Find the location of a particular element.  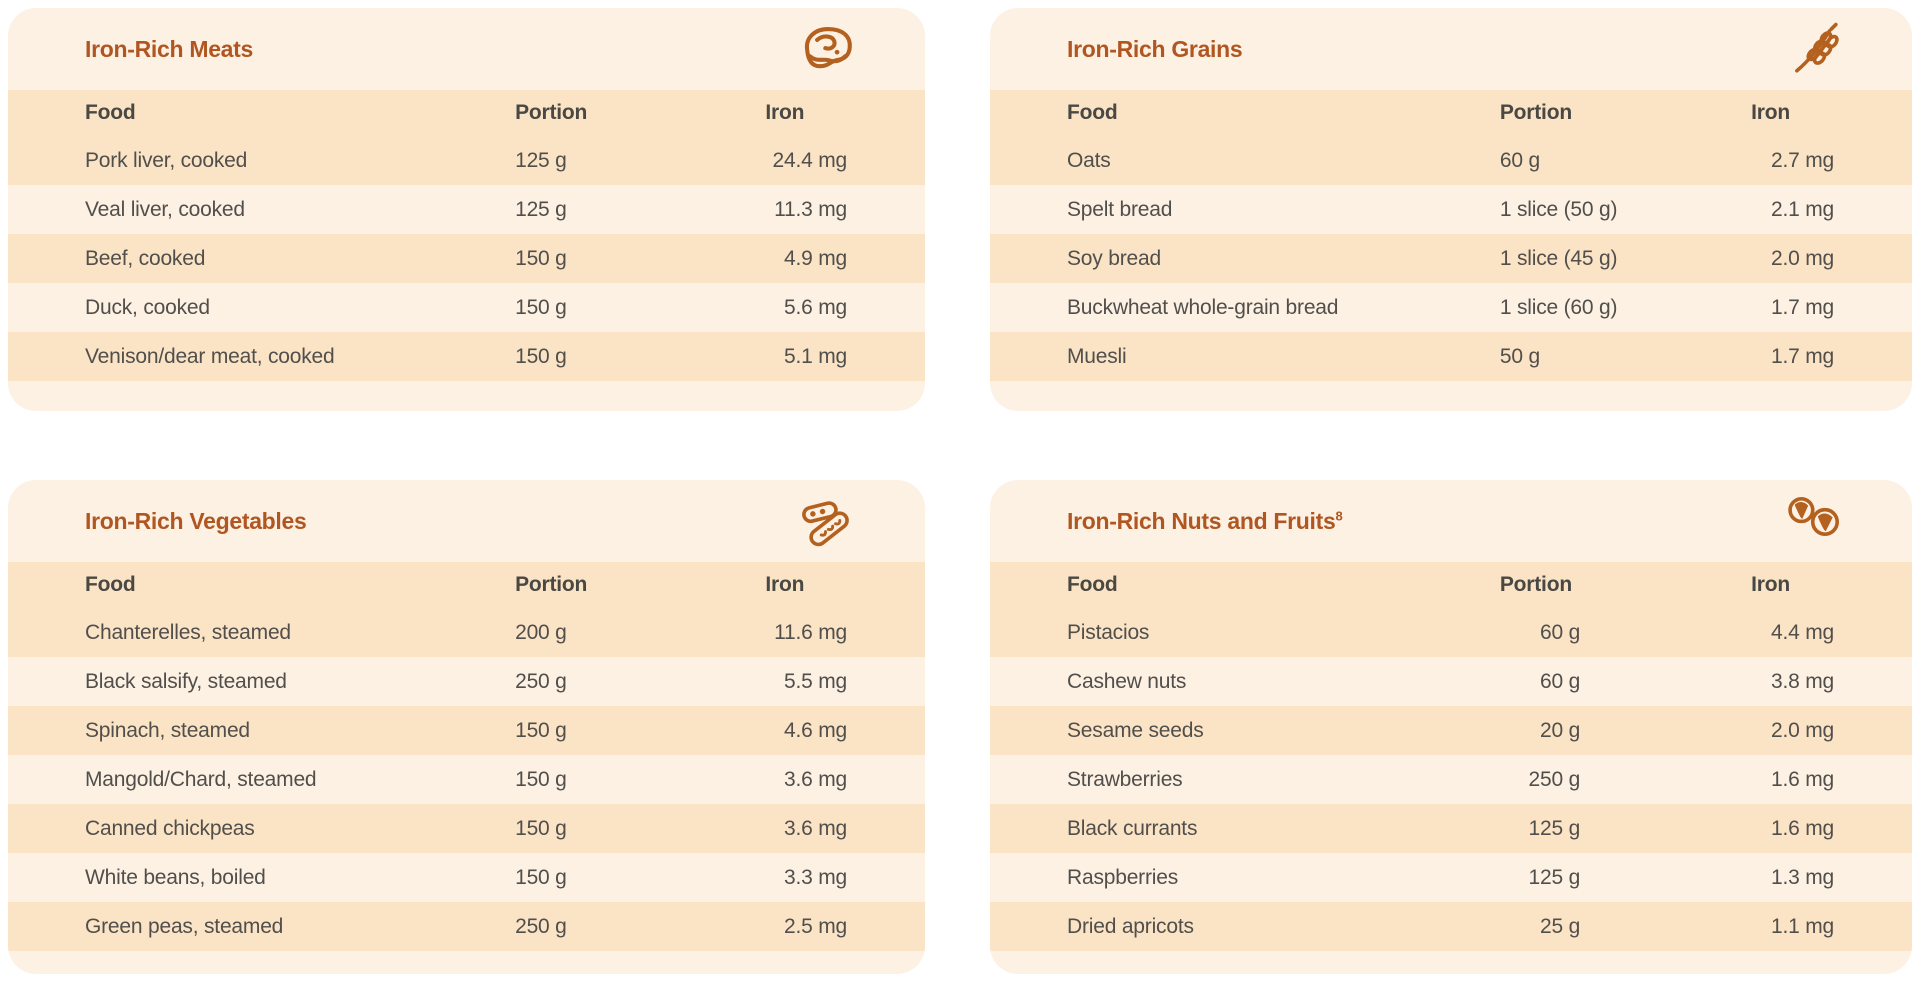

iron-cell: 3.3 mg is located at coordinates (815, 877).